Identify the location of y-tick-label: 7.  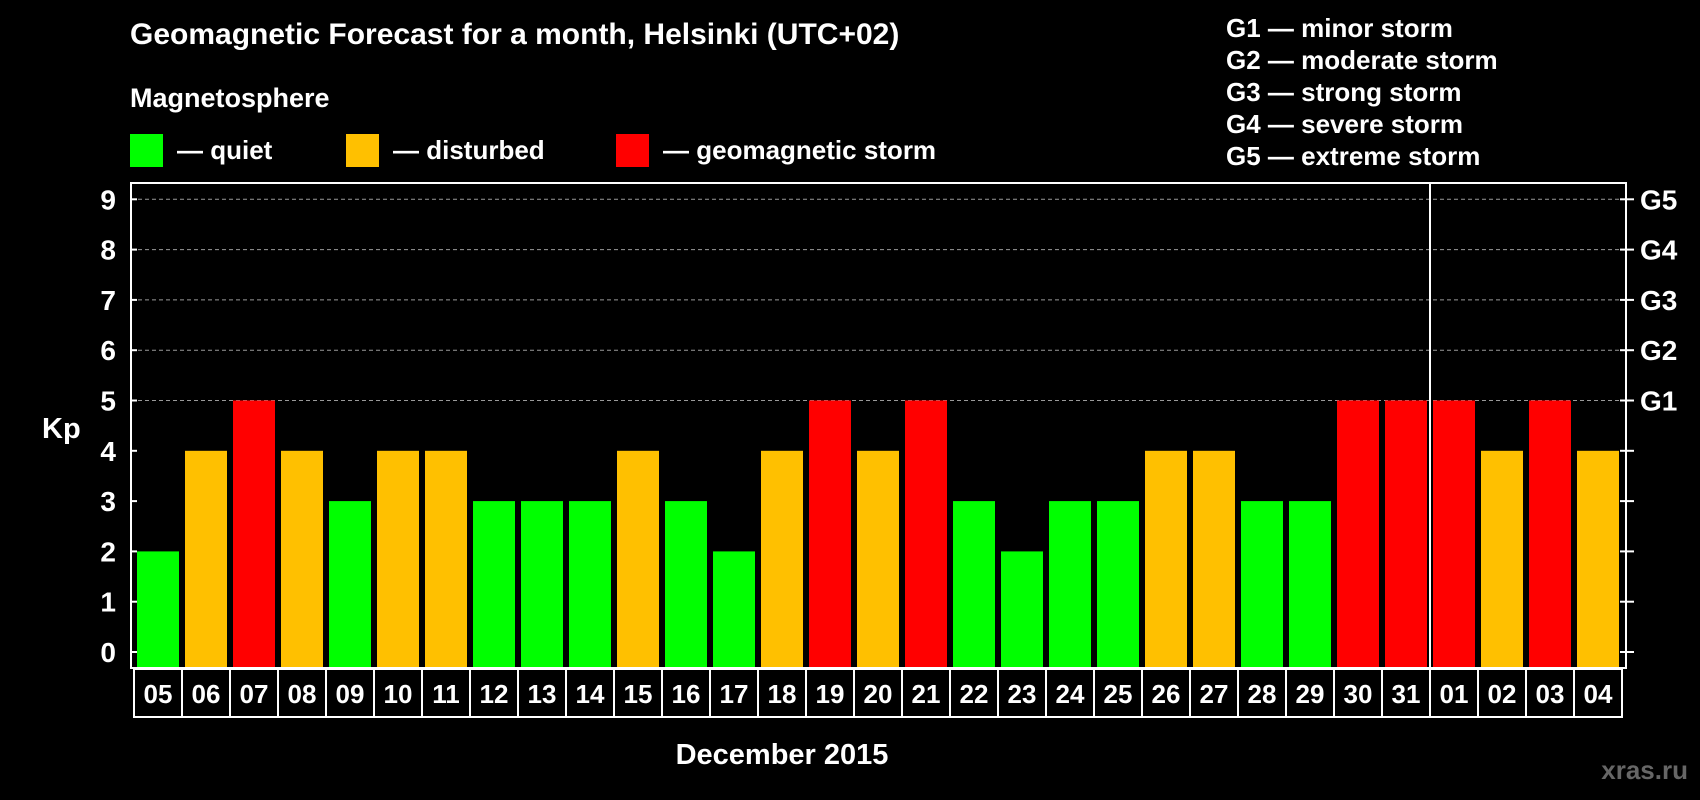
(108, 300).